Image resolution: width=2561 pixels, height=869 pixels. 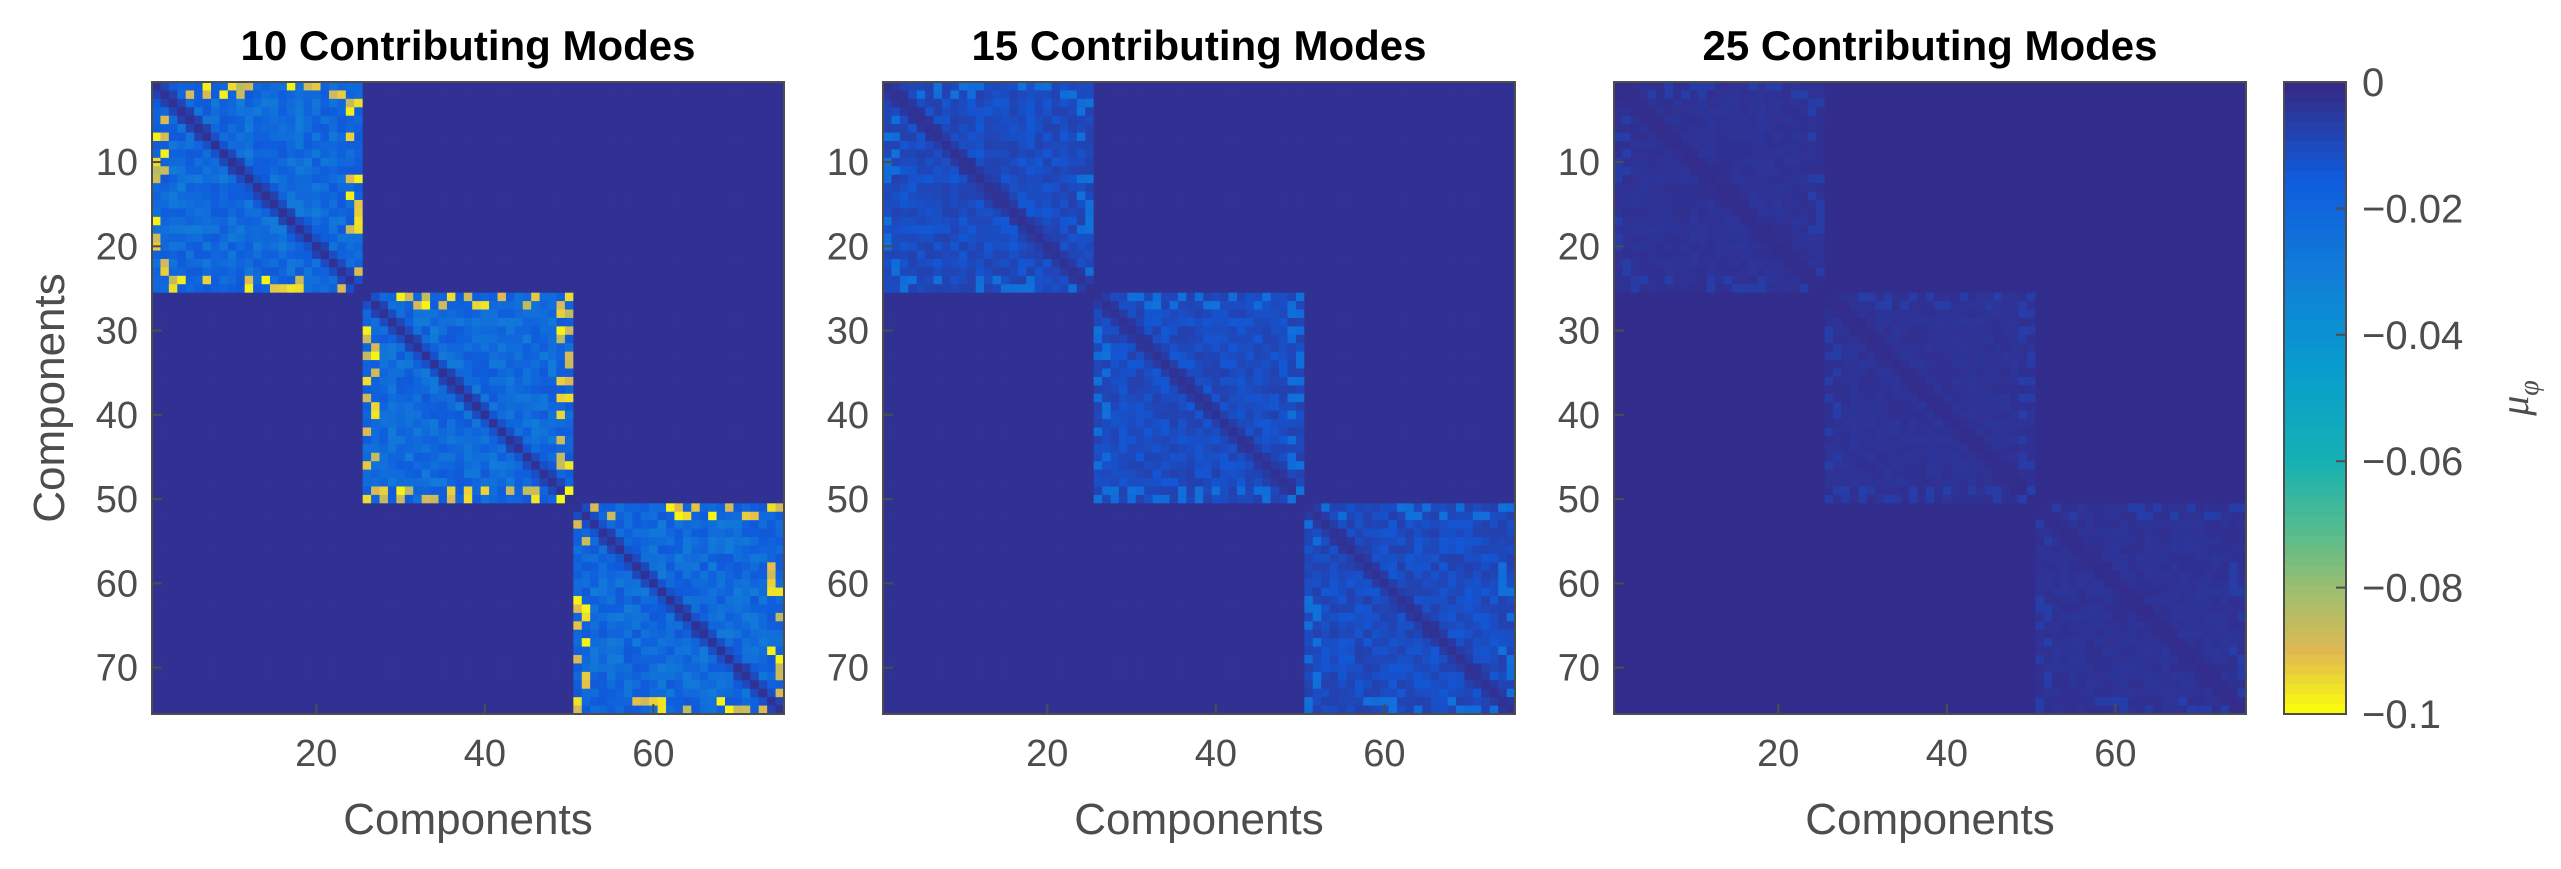 What do you see at coordinates (2414, 399) in the screenshot?
I see `colorbar: 0 −0.02 −0.04 −0.06 −0.08 −0.1 μφ` at bounding box center [2414, 399].